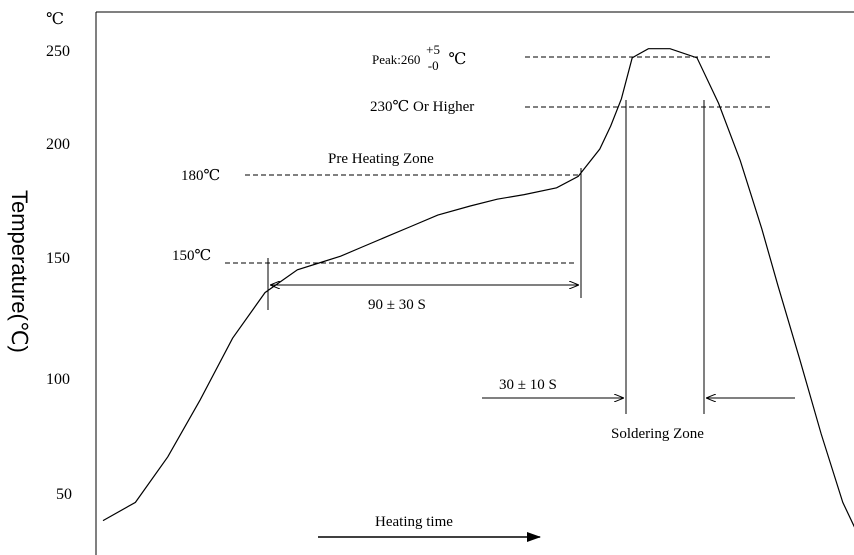 The image size is (854, 555). I want to click on y-tick-label: 150, so click(58, 258).